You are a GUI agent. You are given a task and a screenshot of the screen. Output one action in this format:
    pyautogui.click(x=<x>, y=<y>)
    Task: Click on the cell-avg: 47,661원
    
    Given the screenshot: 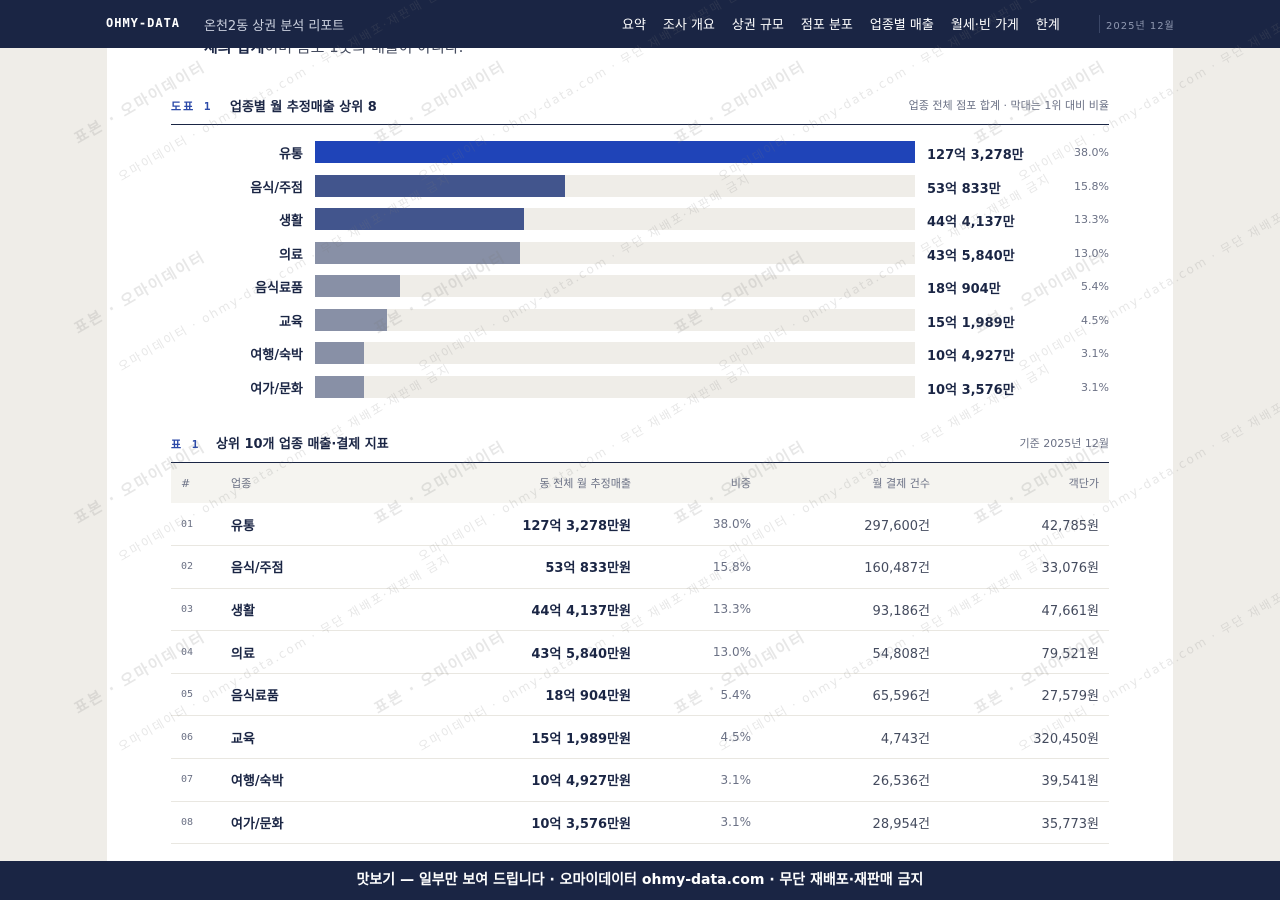 What is the action you would take?
    pyautogui.click(x=1070, y=611)
    